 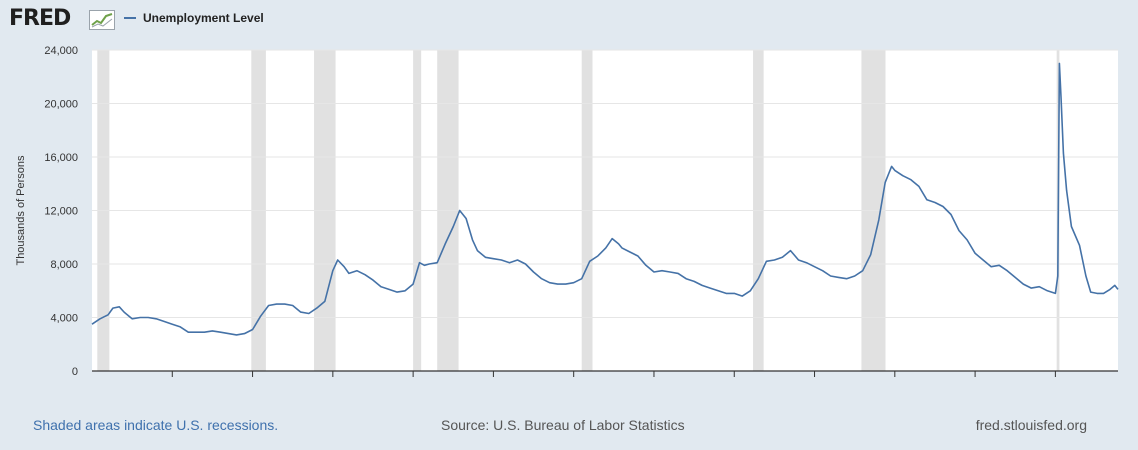 I want to click on site-link: fred.stlouisfed.org, so click(x=1031, y=425).